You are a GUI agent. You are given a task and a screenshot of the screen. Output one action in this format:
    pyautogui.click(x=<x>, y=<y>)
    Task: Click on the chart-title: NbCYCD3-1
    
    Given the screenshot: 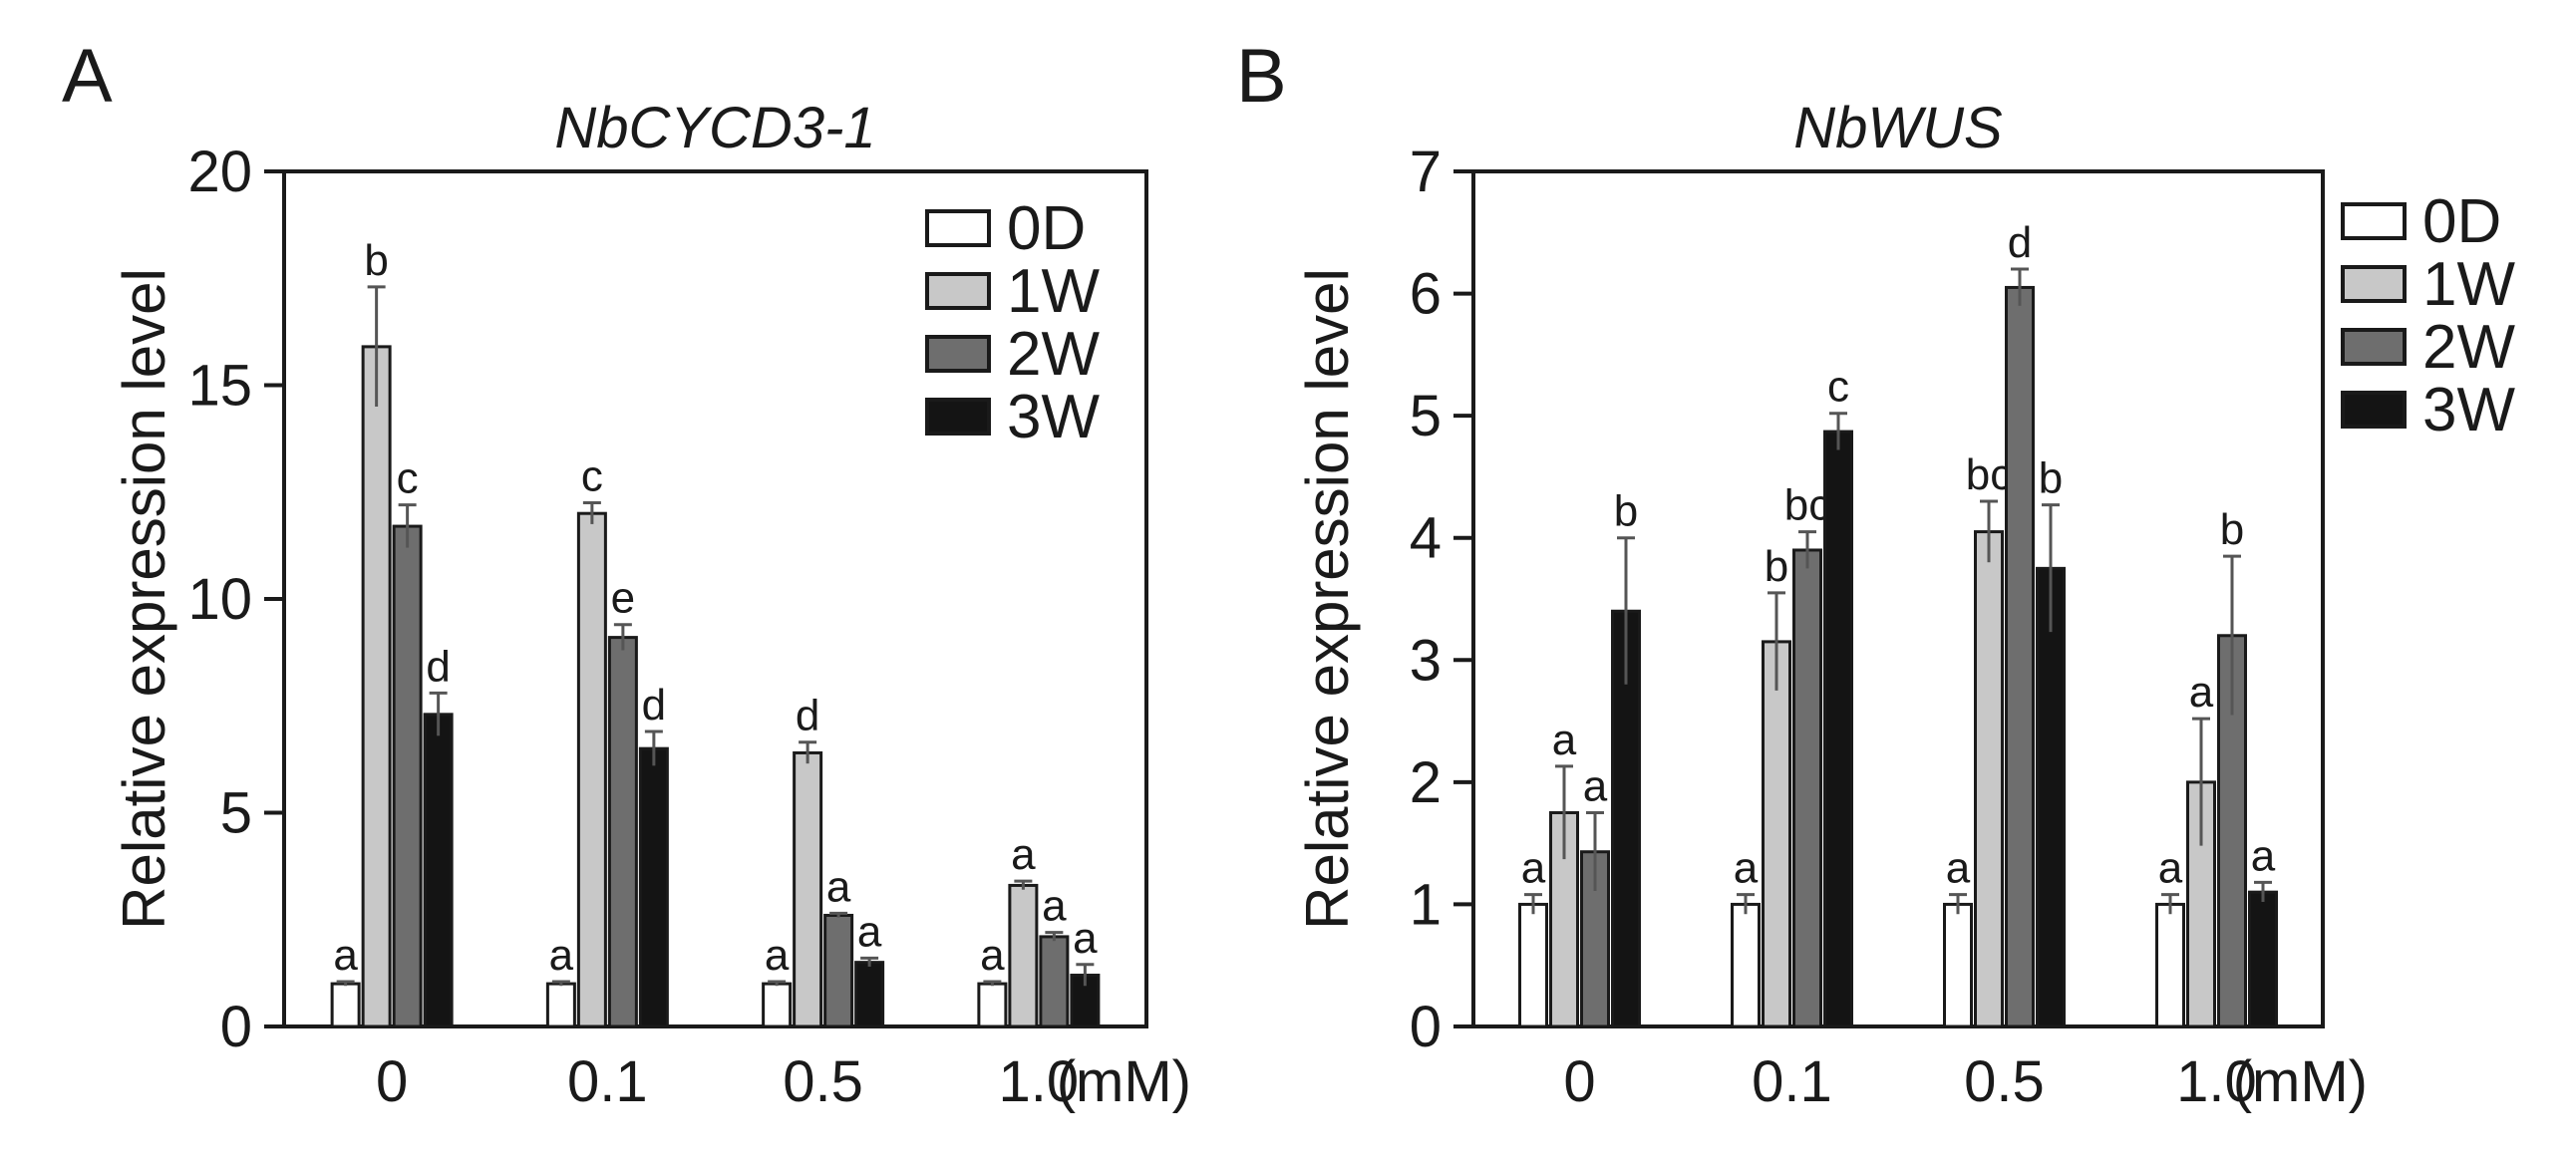 What is the action you would take?
    pyautogui.click(x=714, y=128)
    